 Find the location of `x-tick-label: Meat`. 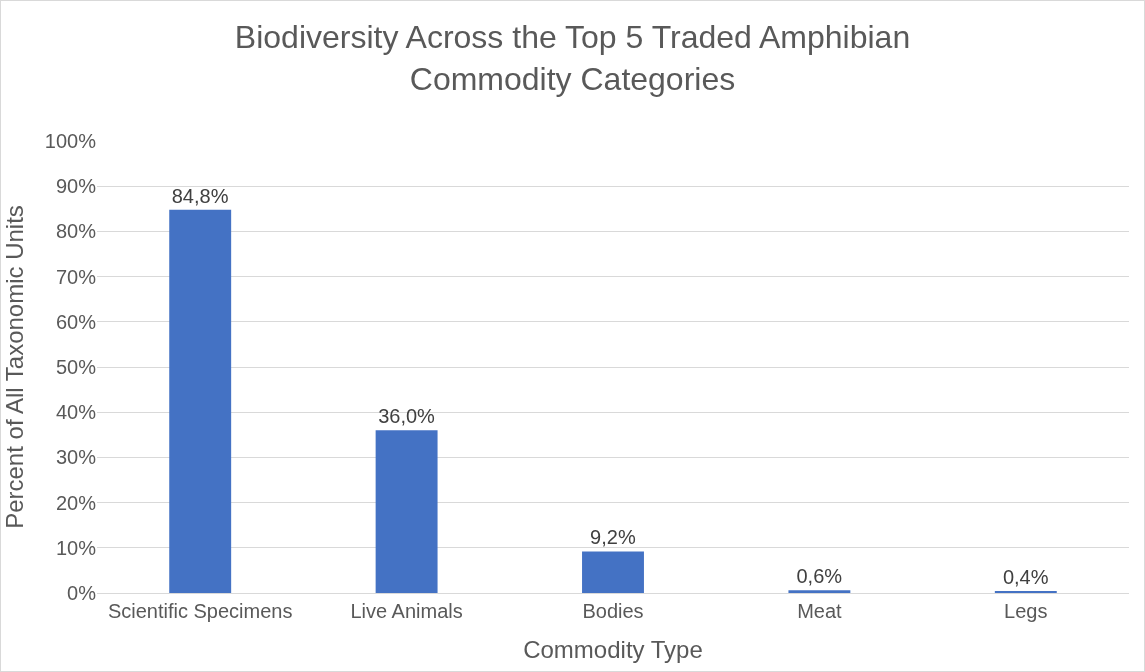

x-tick-label: Meat is located at coordinates (820, 611).